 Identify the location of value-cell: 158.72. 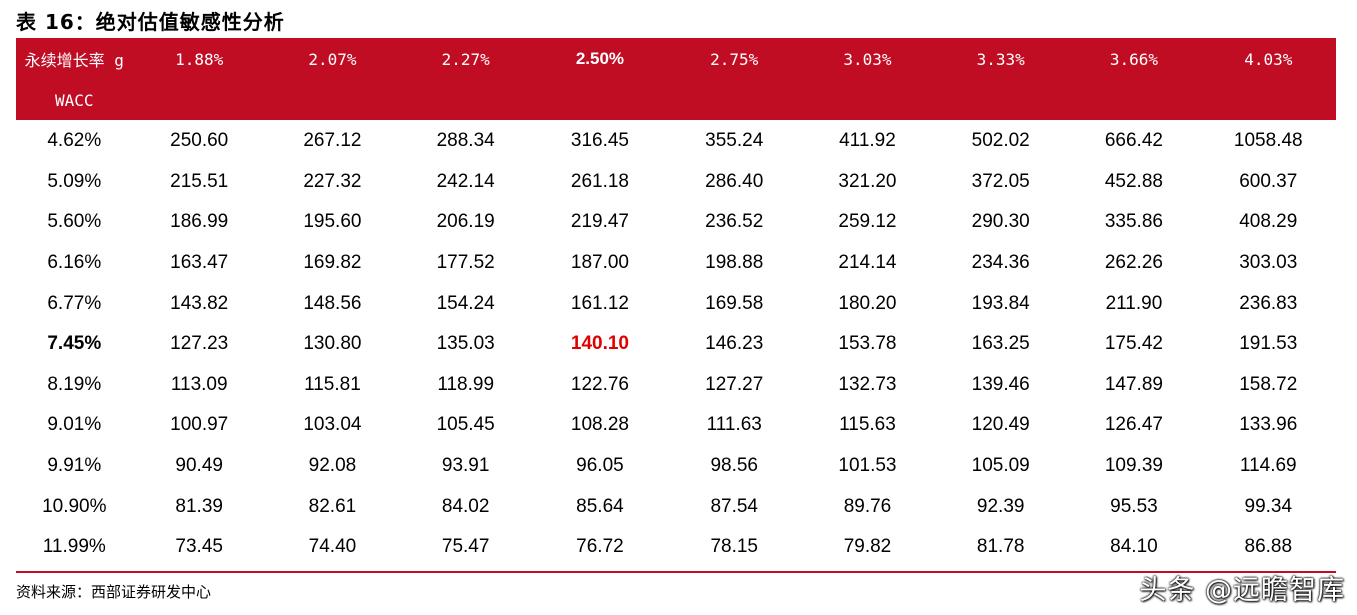
(1268, 384).